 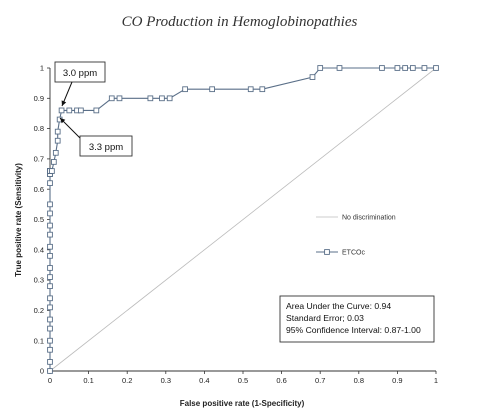 I want to click on y-tick-label: 0.4, so click(x=39, y=249).